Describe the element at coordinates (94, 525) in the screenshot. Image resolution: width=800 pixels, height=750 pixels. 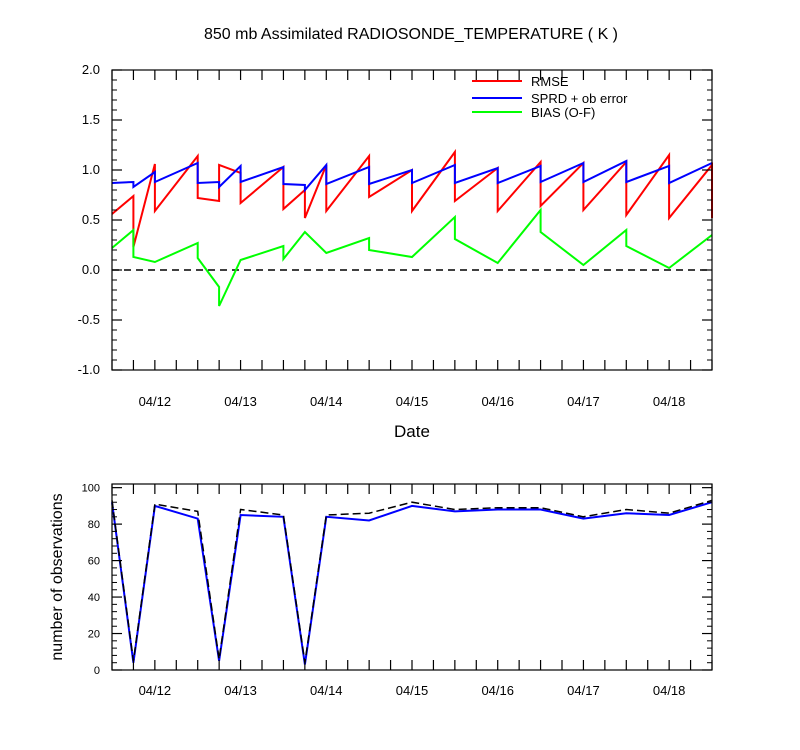
I see `bottom-ytick-label: 80` at that location.